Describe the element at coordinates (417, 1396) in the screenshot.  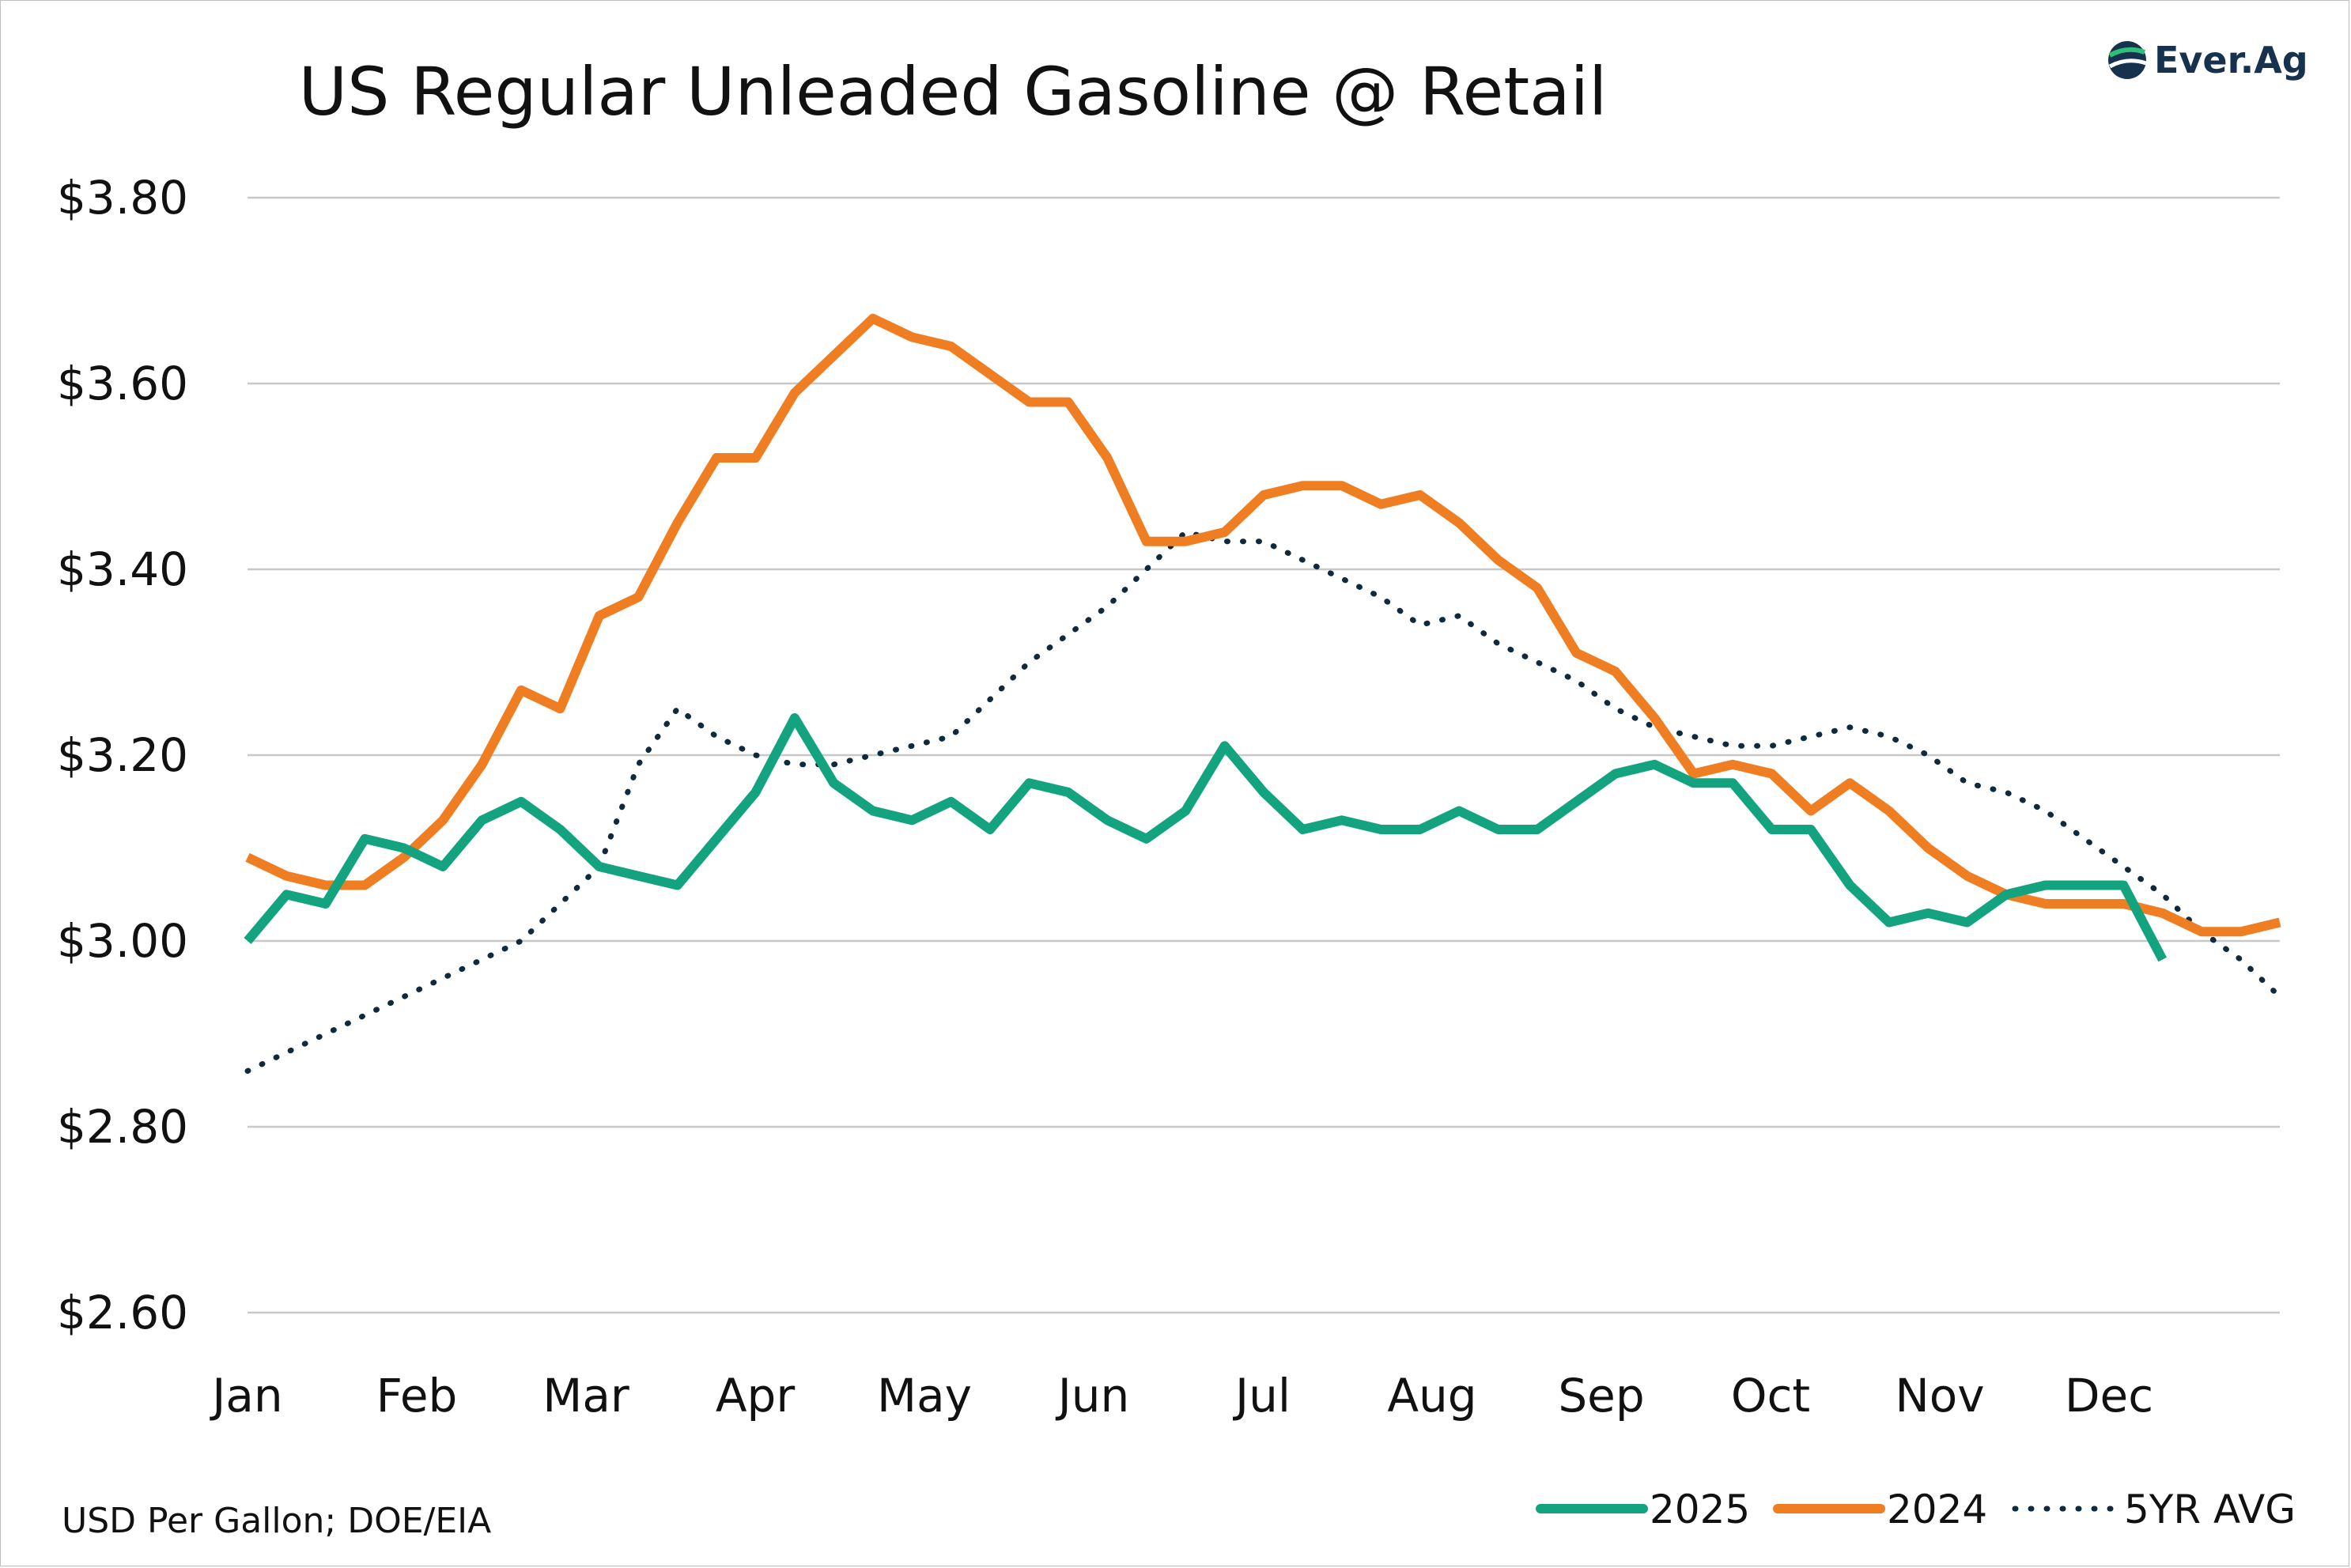
I see `x-tick-label: Feb` at that location.